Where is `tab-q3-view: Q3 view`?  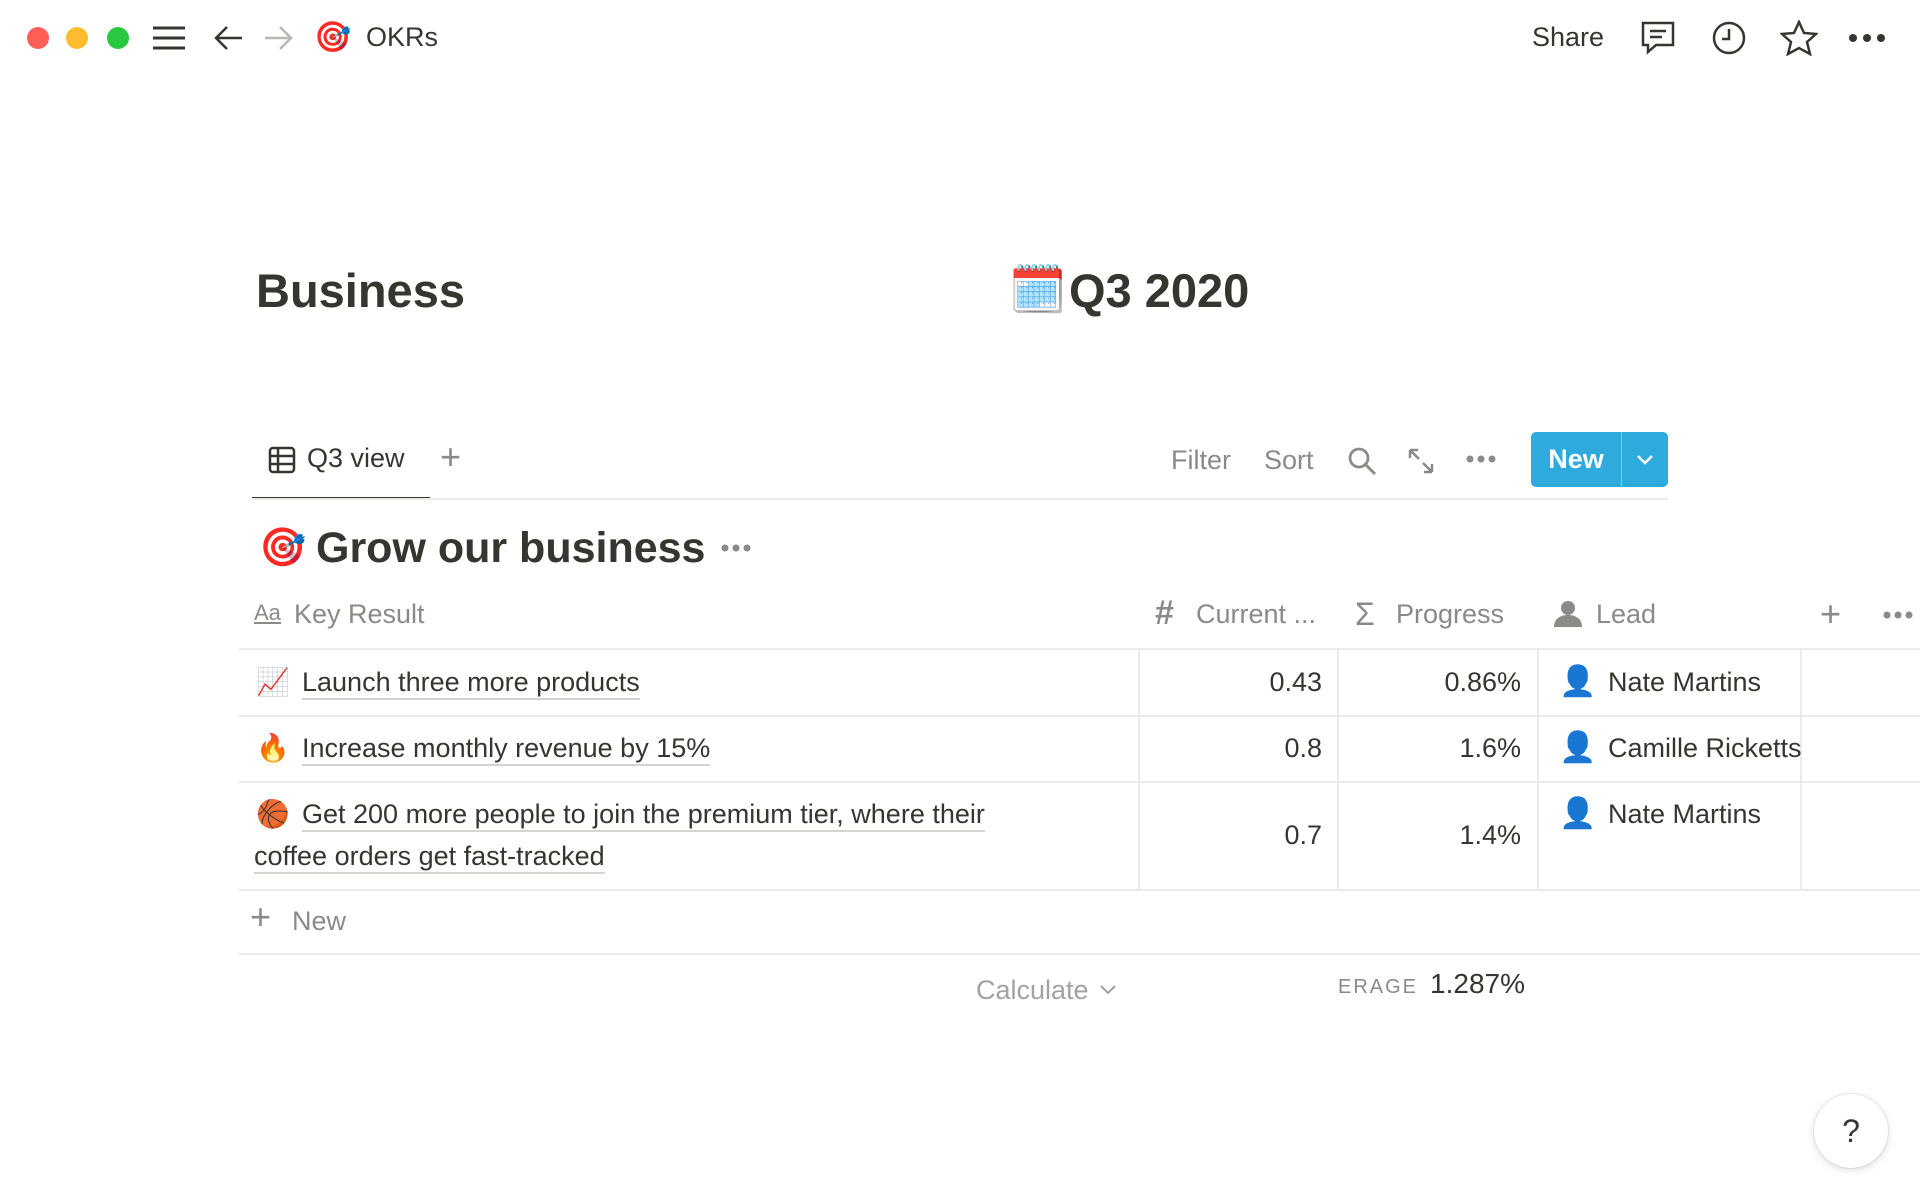
tab-q3-view: Q3 view is located at coordinates (341, 469).